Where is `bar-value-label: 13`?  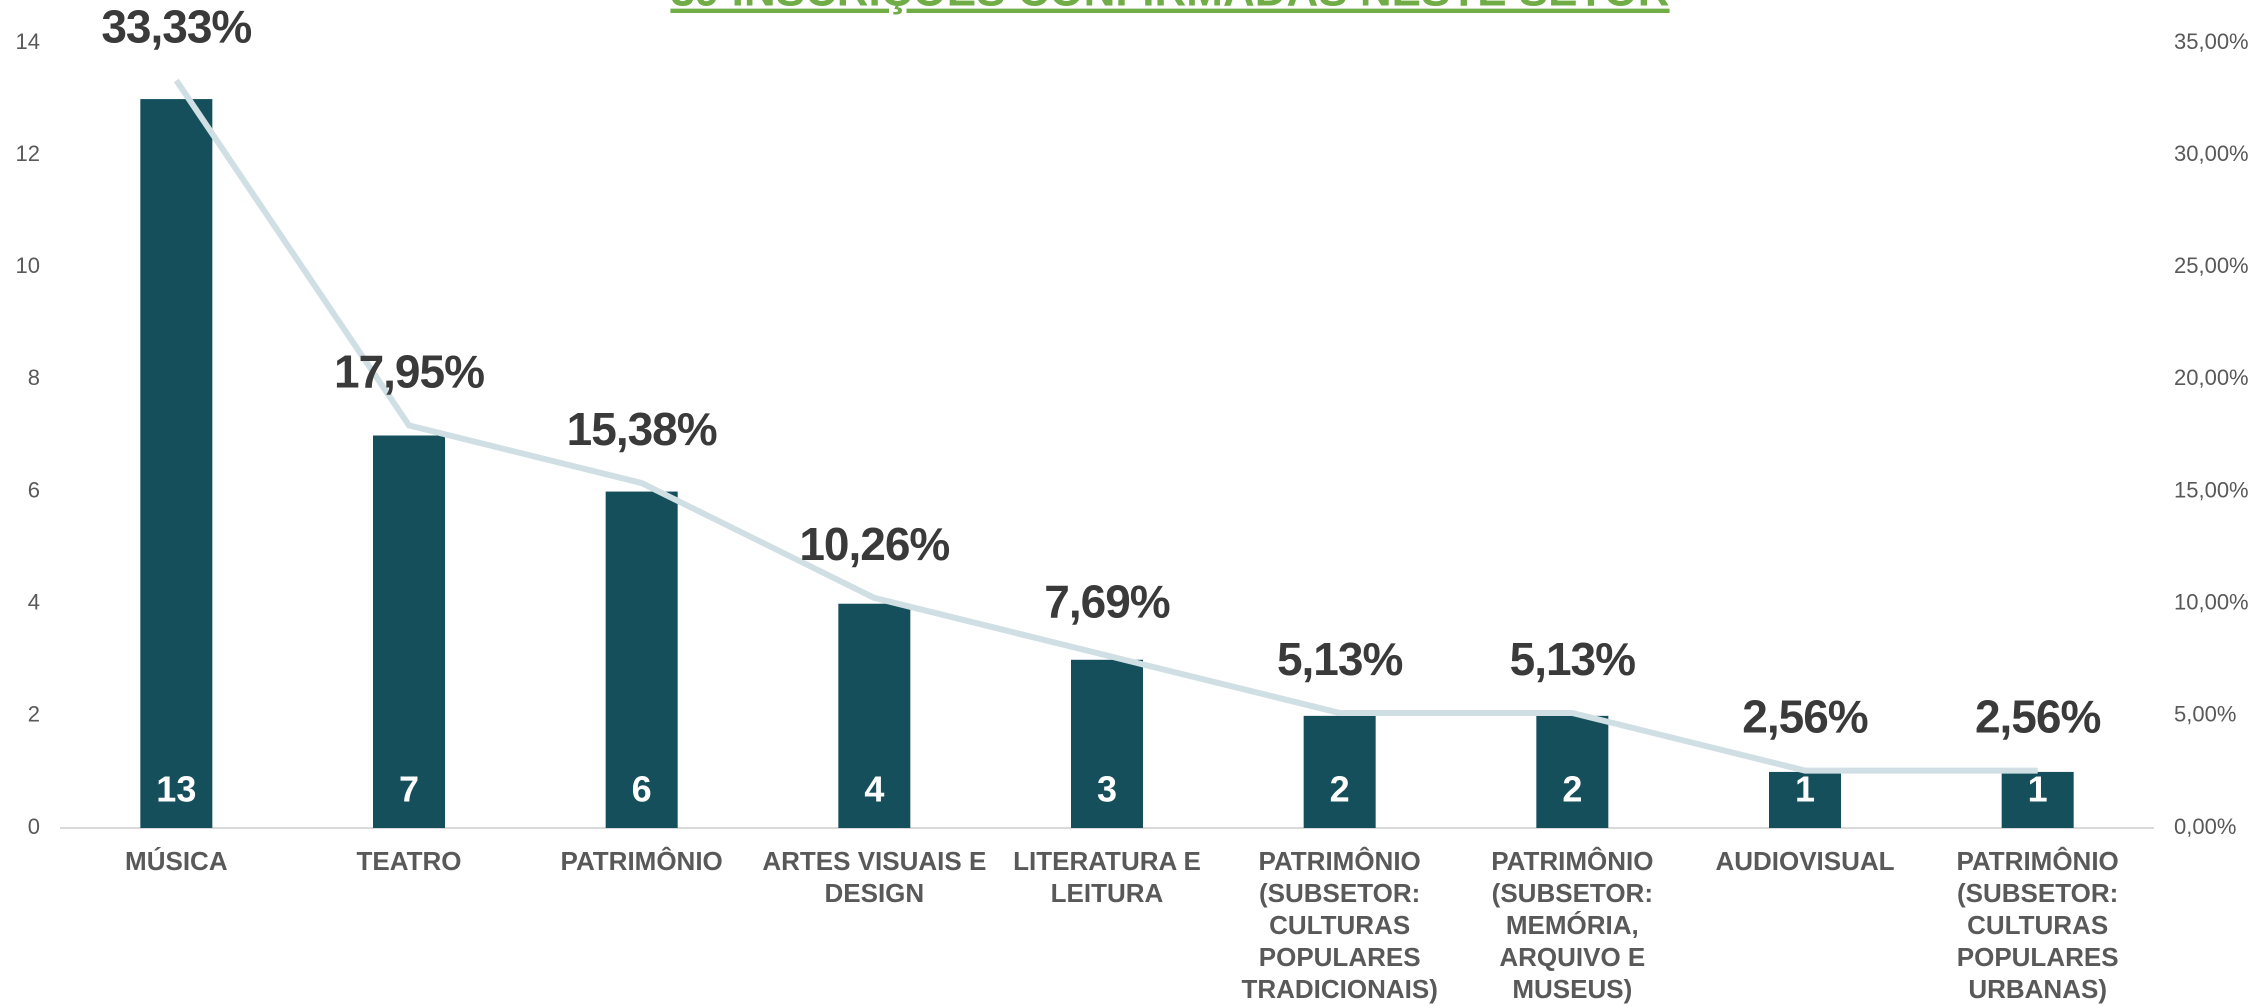
bar-value-label: 13 is located at coordinates (176, 789).